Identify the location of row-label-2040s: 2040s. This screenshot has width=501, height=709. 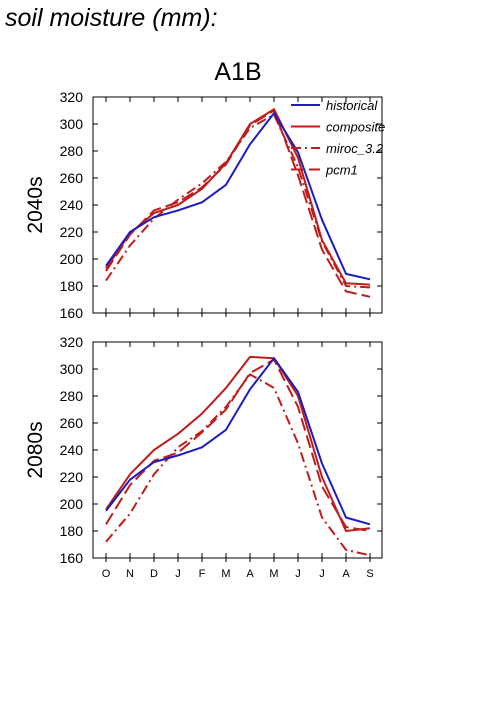
(35, 204).